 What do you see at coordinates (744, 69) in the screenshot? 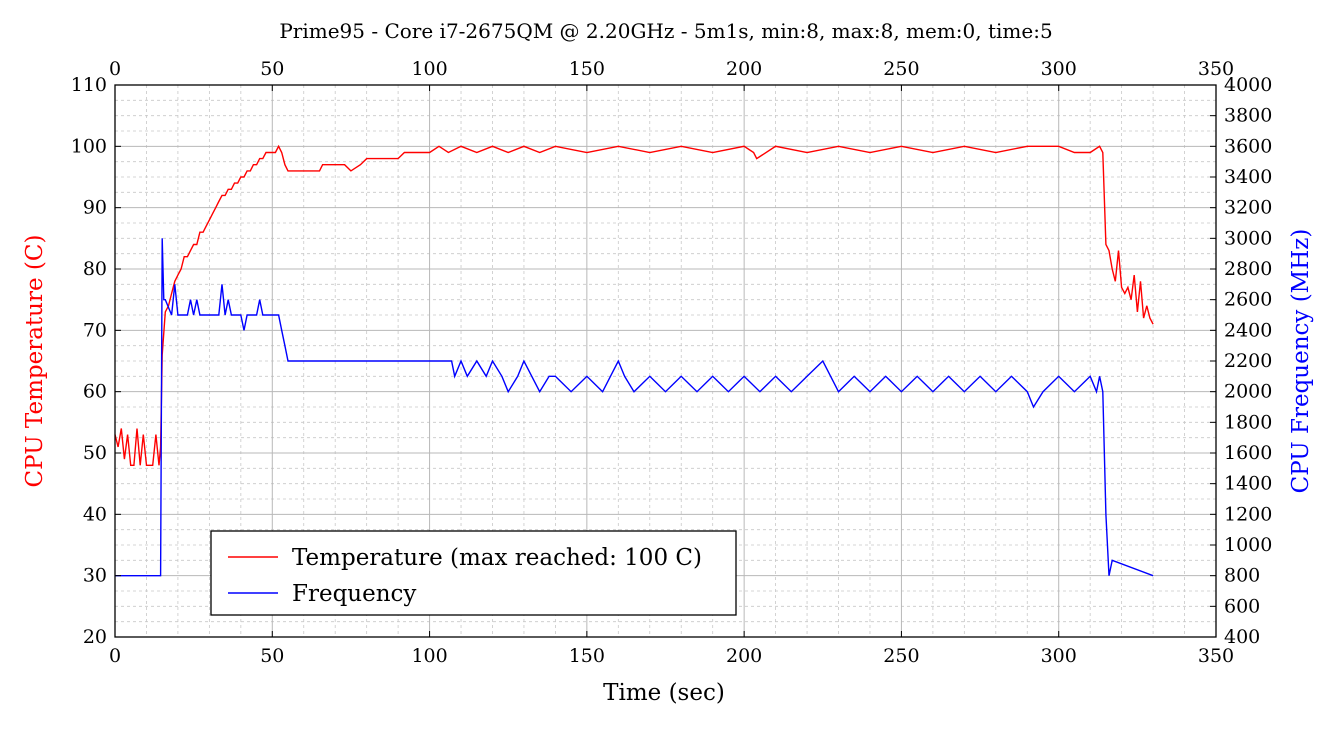
I see `x-top-tick-label: 200` at bounding box center [744, 69].